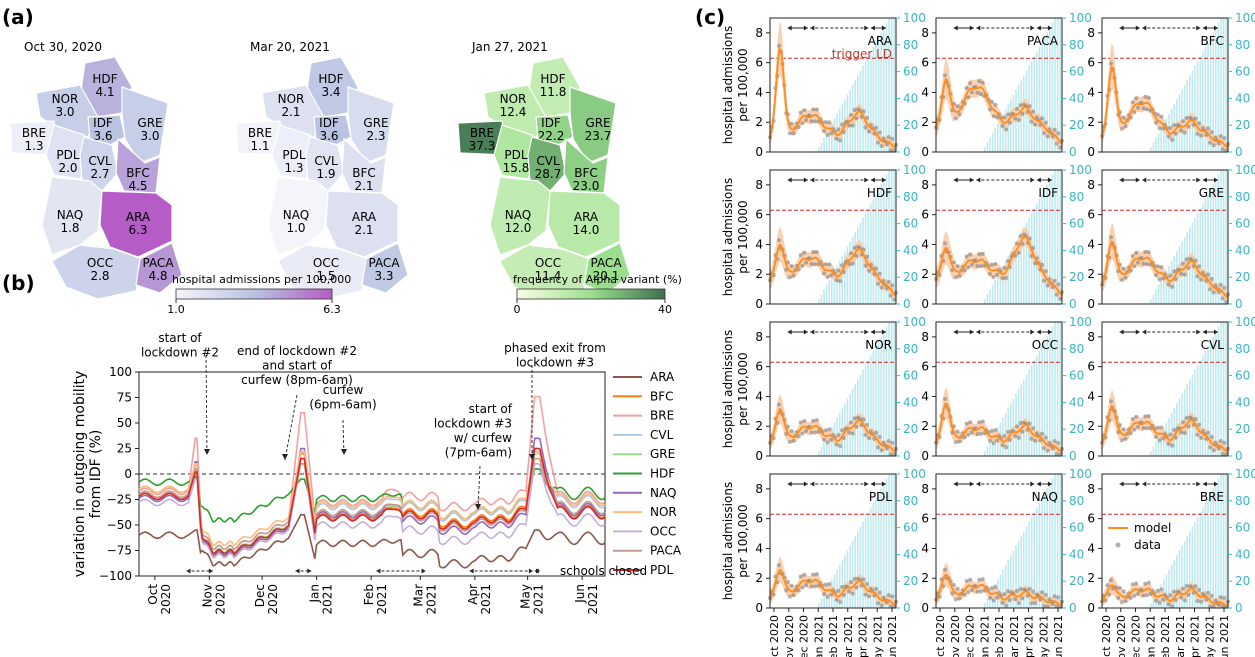  I want to click on colorbar-title: hospital admissions per 100,000, so click(261, 279).